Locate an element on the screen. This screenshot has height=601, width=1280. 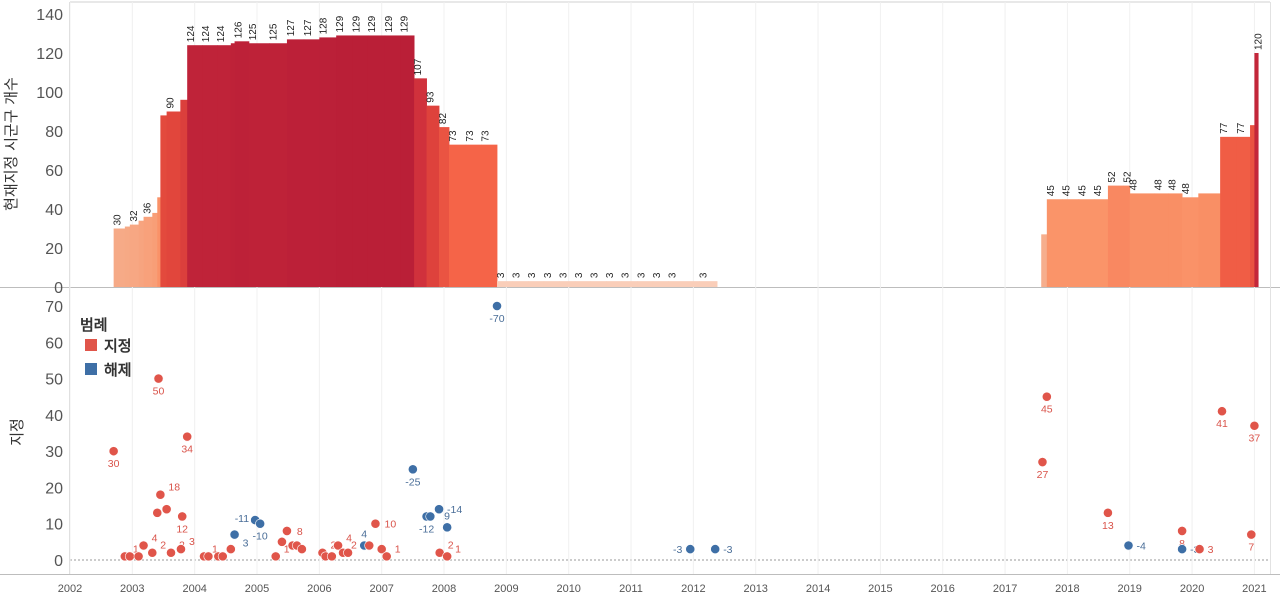
legend: 범례 지정 해제 is located at coordinates (106, 347).